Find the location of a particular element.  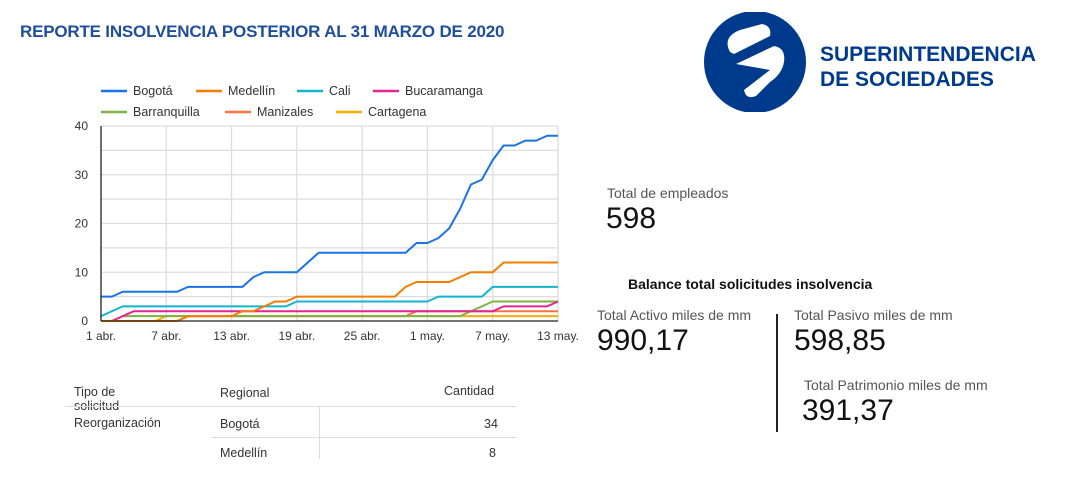

logo is located at coordinates (755, 64).